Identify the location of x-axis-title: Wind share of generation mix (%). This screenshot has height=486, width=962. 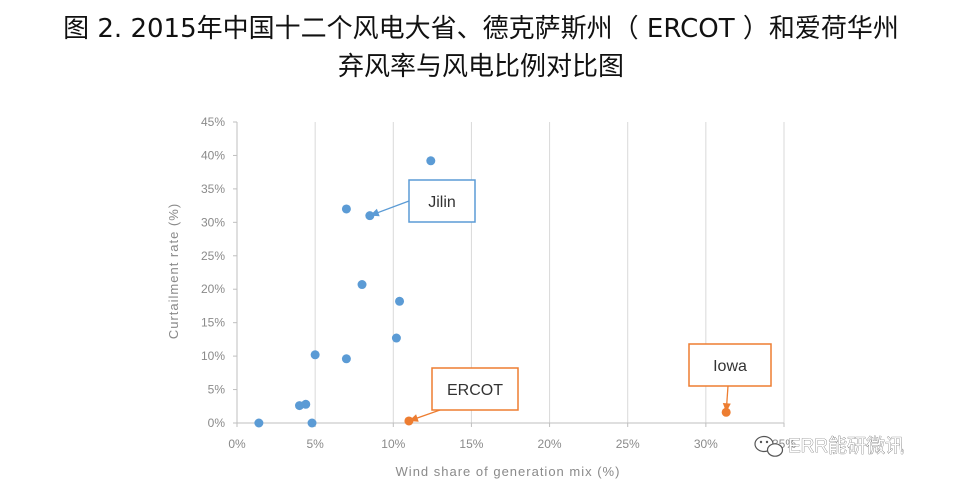
(508, 471).